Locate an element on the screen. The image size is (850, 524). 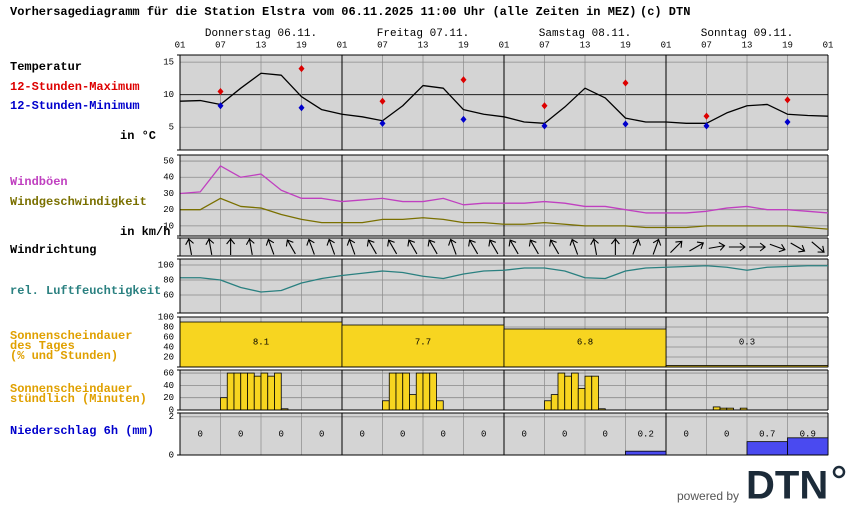
legend-entry: Windböen is located at coordinates (39, 182).